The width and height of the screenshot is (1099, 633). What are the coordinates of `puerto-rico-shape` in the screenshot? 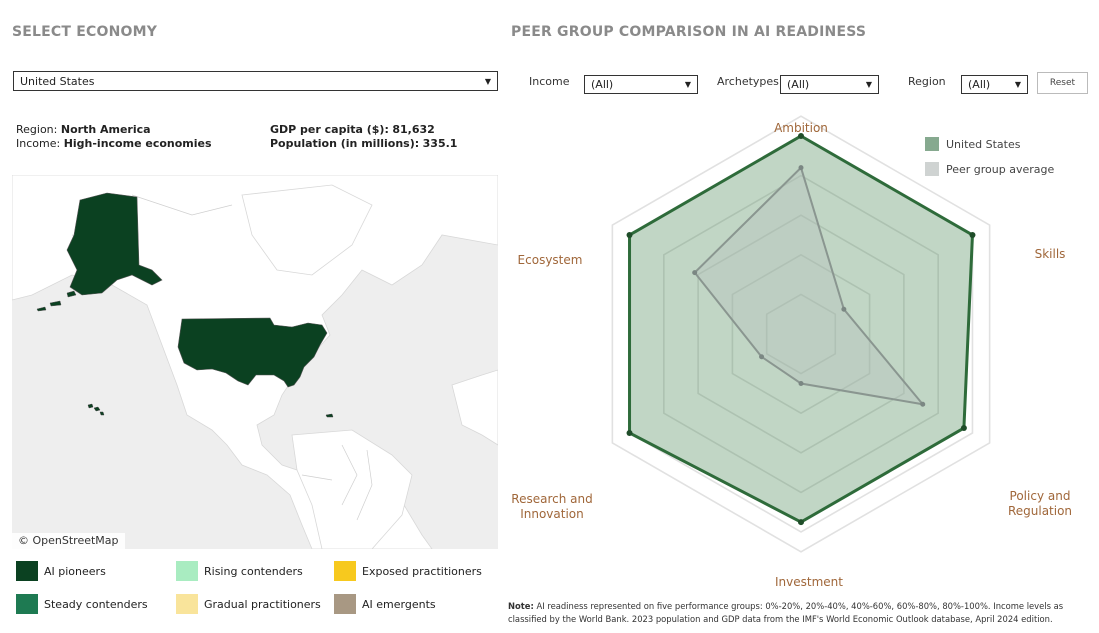 It's located at (329, 415).